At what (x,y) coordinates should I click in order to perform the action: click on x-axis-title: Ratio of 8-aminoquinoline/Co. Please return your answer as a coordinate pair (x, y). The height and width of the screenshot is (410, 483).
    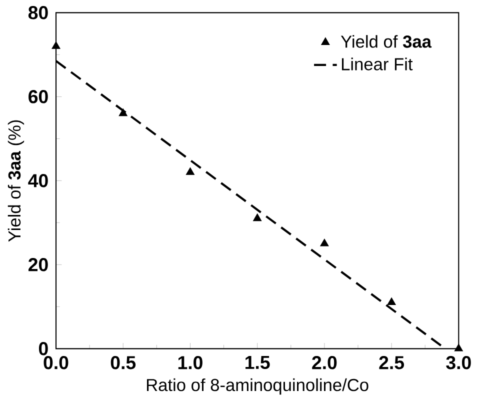
    Looking at the image, I should click on (257, 386).